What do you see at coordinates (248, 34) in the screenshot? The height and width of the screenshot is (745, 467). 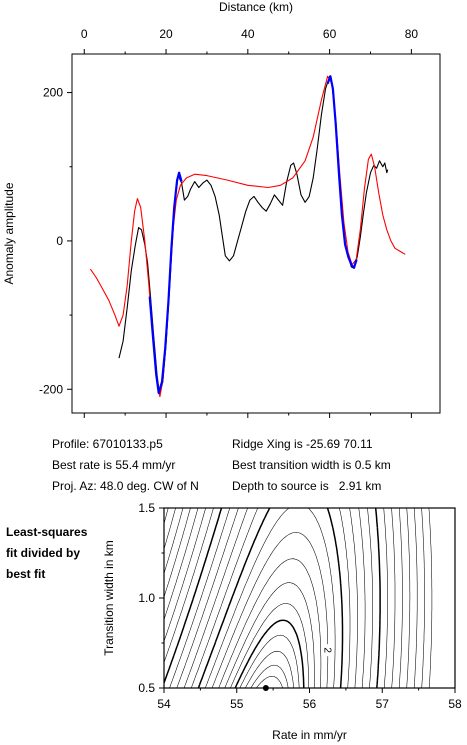 I see `x-tick-label: 40` at bounding box center [248, 34].